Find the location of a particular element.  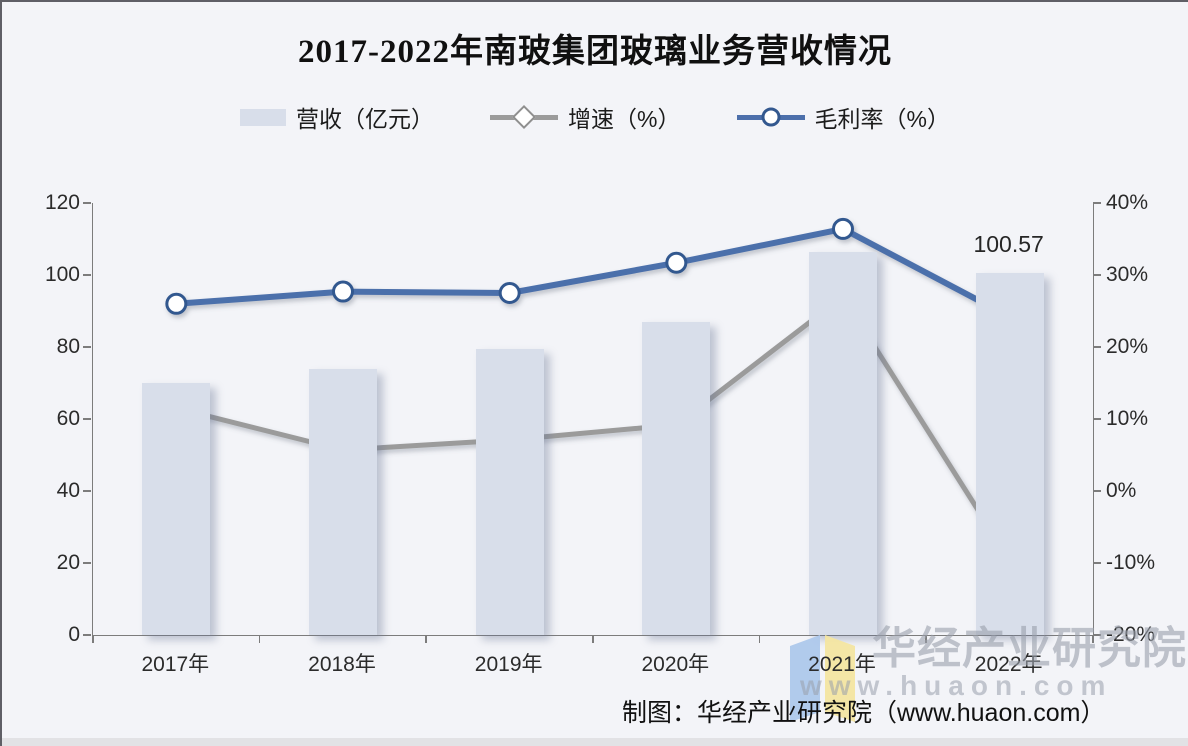

y-axis-right-label: 30% is located at coordinates (1127, 274).